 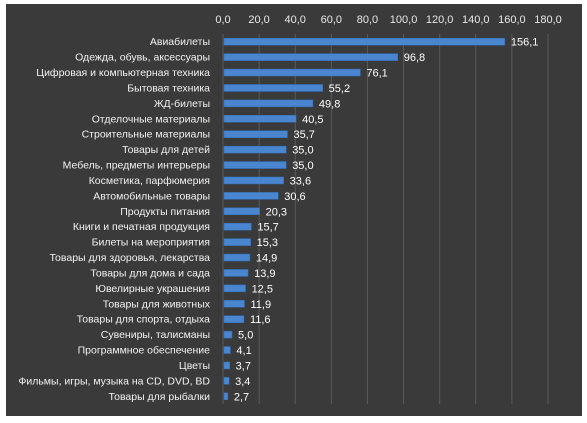 What do you see at coordinates (141, 227) in the screenshot?
I see `category-label: Книги и печатная продукция` at bounding box center [141, 227].